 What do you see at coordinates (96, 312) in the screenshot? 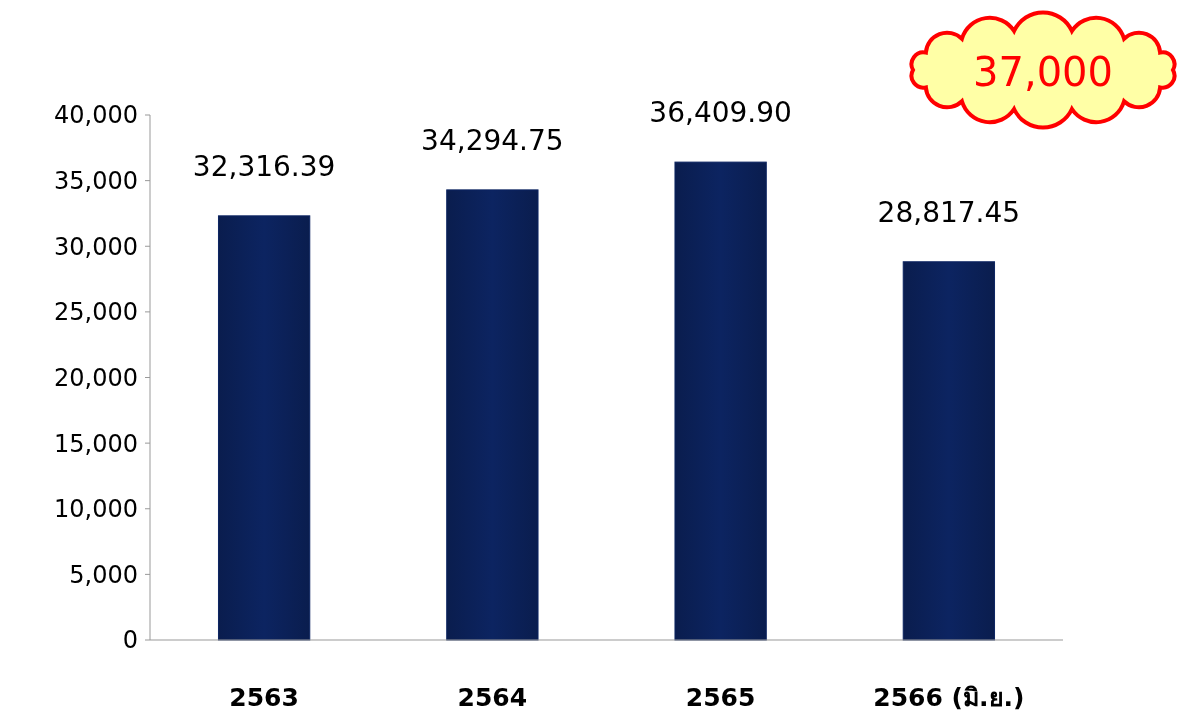
I see `y-tick-label: 25,000` at bounding box center [96, 312].